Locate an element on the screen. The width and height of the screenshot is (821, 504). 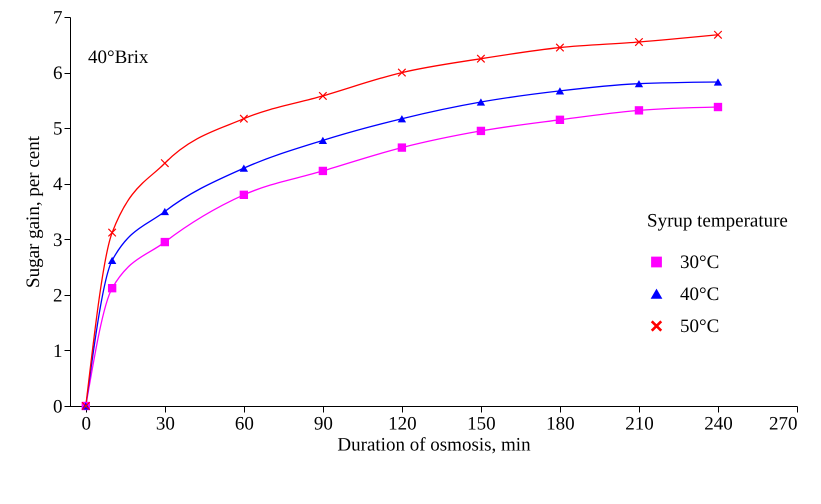
x-tick-label: 0 is located at coordinates (87, 424).